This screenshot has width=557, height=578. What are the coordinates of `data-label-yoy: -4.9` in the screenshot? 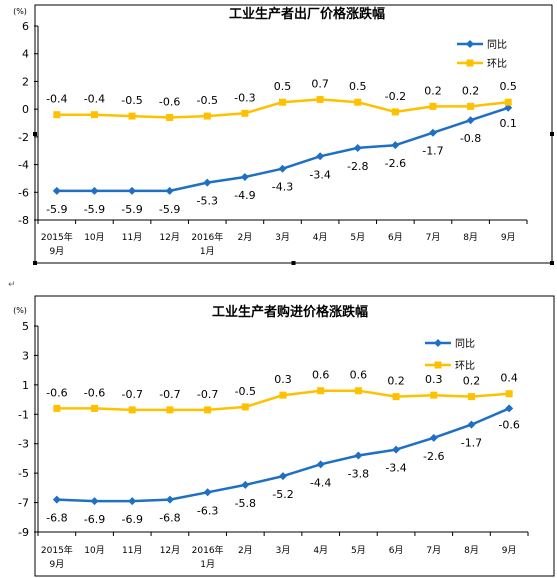 It's located at (244, 195).